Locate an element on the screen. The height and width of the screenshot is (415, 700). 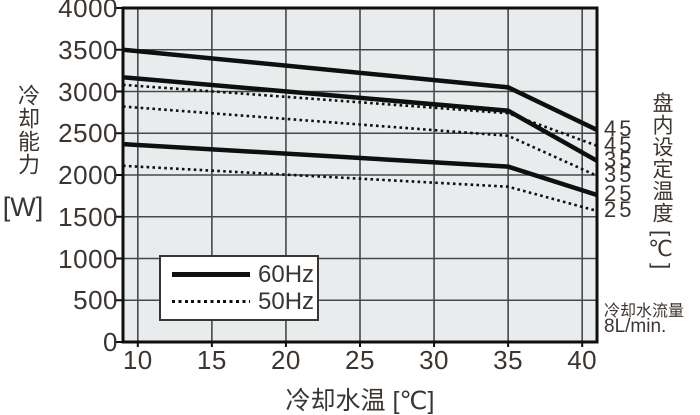
y-axis-unit: [W] is located at coordinates (23, 207).